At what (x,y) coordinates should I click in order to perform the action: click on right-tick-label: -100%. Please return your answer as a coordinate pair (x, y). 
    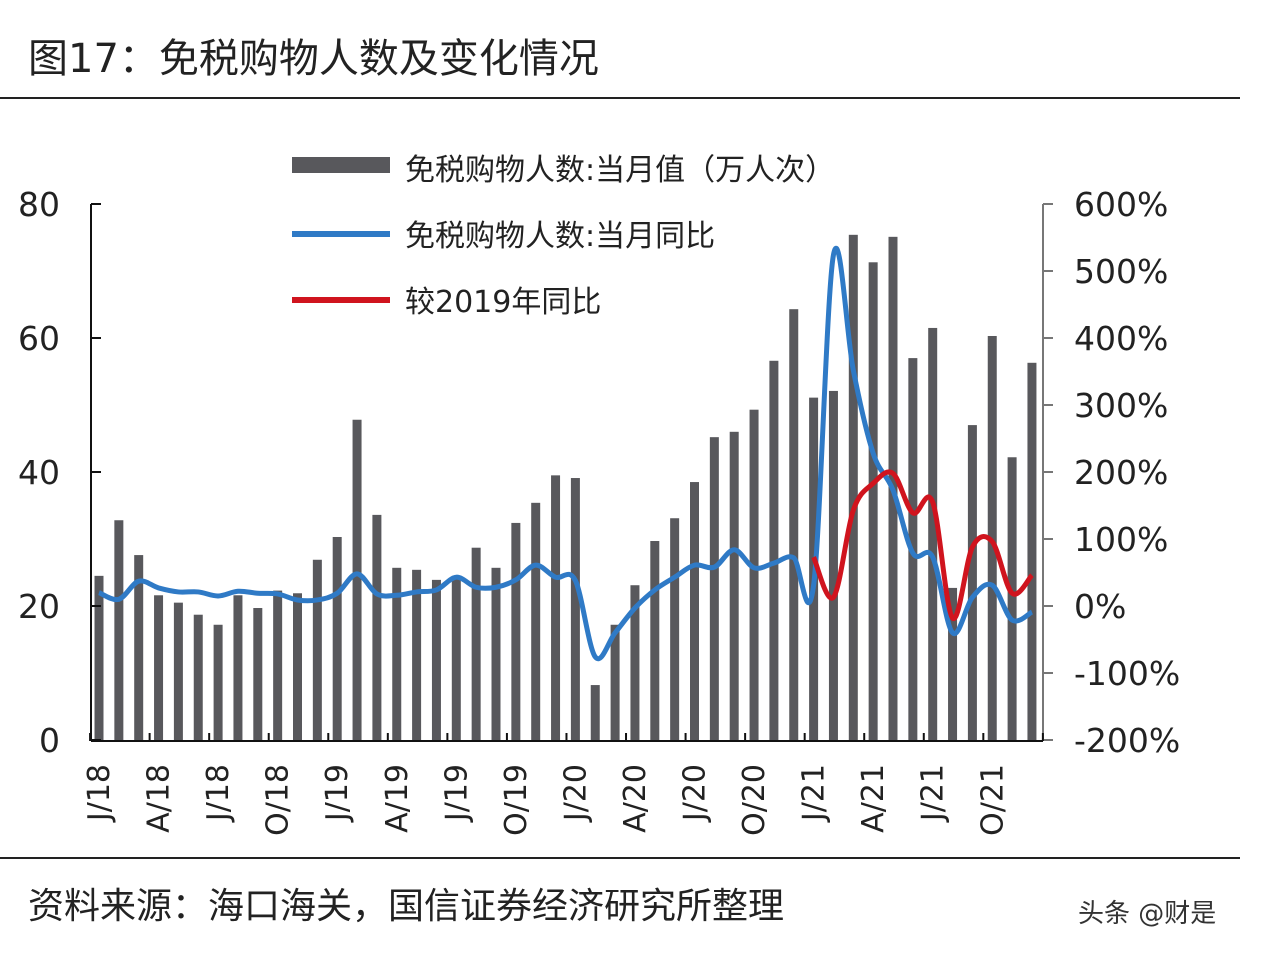
    Looking at the image, I should click on (1127, 673).